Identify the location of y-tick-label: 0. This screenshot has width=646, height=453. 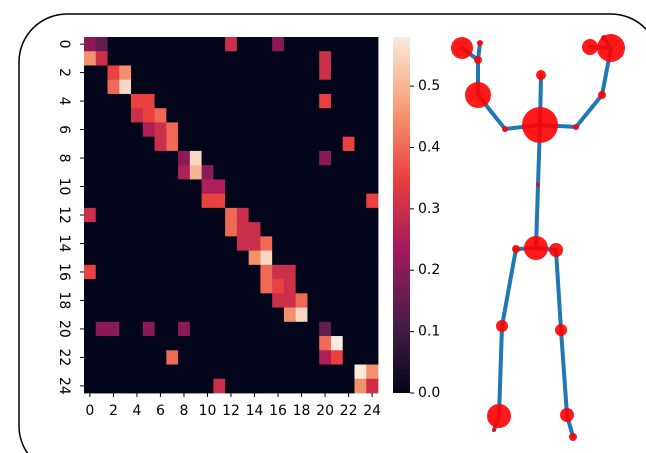
(64, 44).